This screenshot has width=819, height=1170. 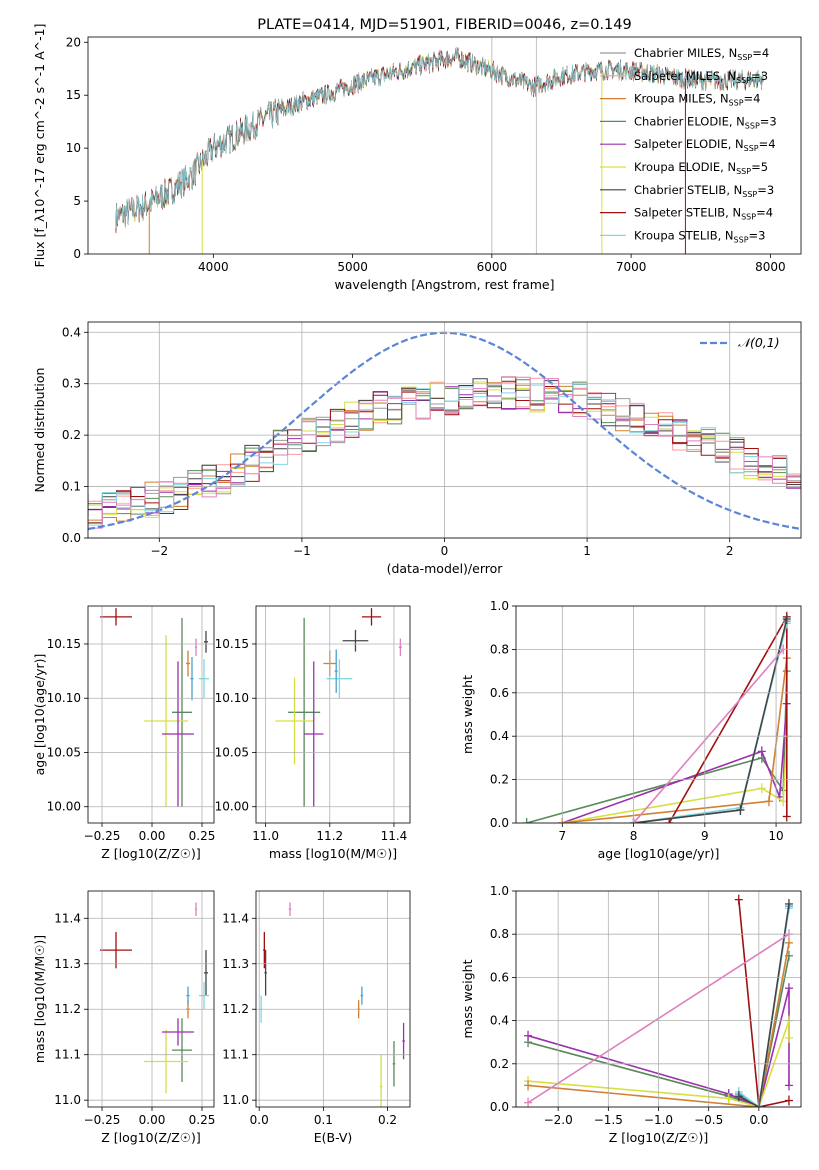 What do you see at coordinates (587, 551) in the screenshot?
I see `x-tick-label: 1` at bounding box center [587, 551].